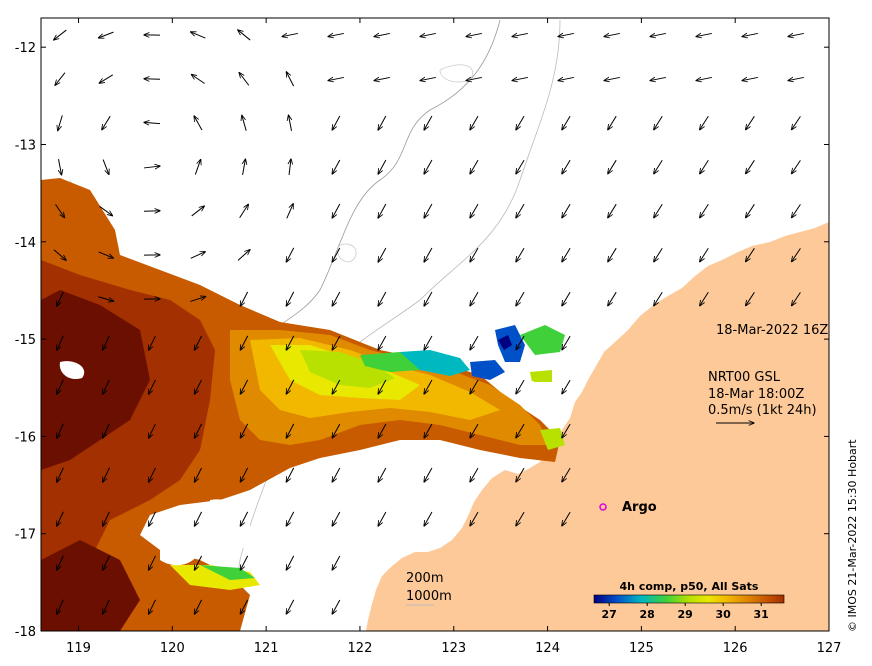 This screenshot has height=666, width=872. What do you see at coordinates (266, 648) in the screenshot?
I see `lon-tick-label: 121` at bounding box center [266, 648].